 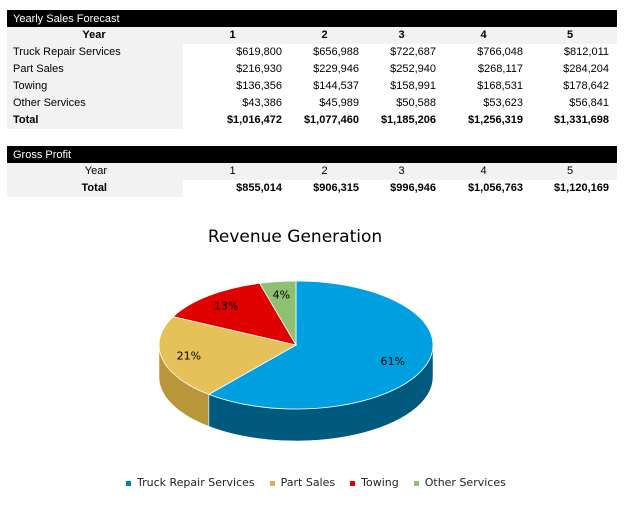 What do you see at coordinates (413, 86) in the screenshot?
I see `value-cell: $158,991` at bounding box center [413, 86].